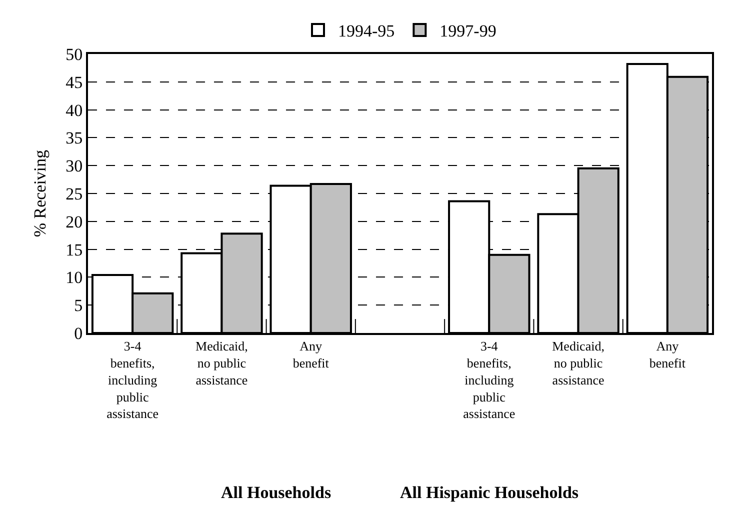 Image resolution: width=732 pixels, height=505 pixels. Describe the element at coordinates (468, 31) in the screenshot. I see `legend-label: 1997-99` at that location.